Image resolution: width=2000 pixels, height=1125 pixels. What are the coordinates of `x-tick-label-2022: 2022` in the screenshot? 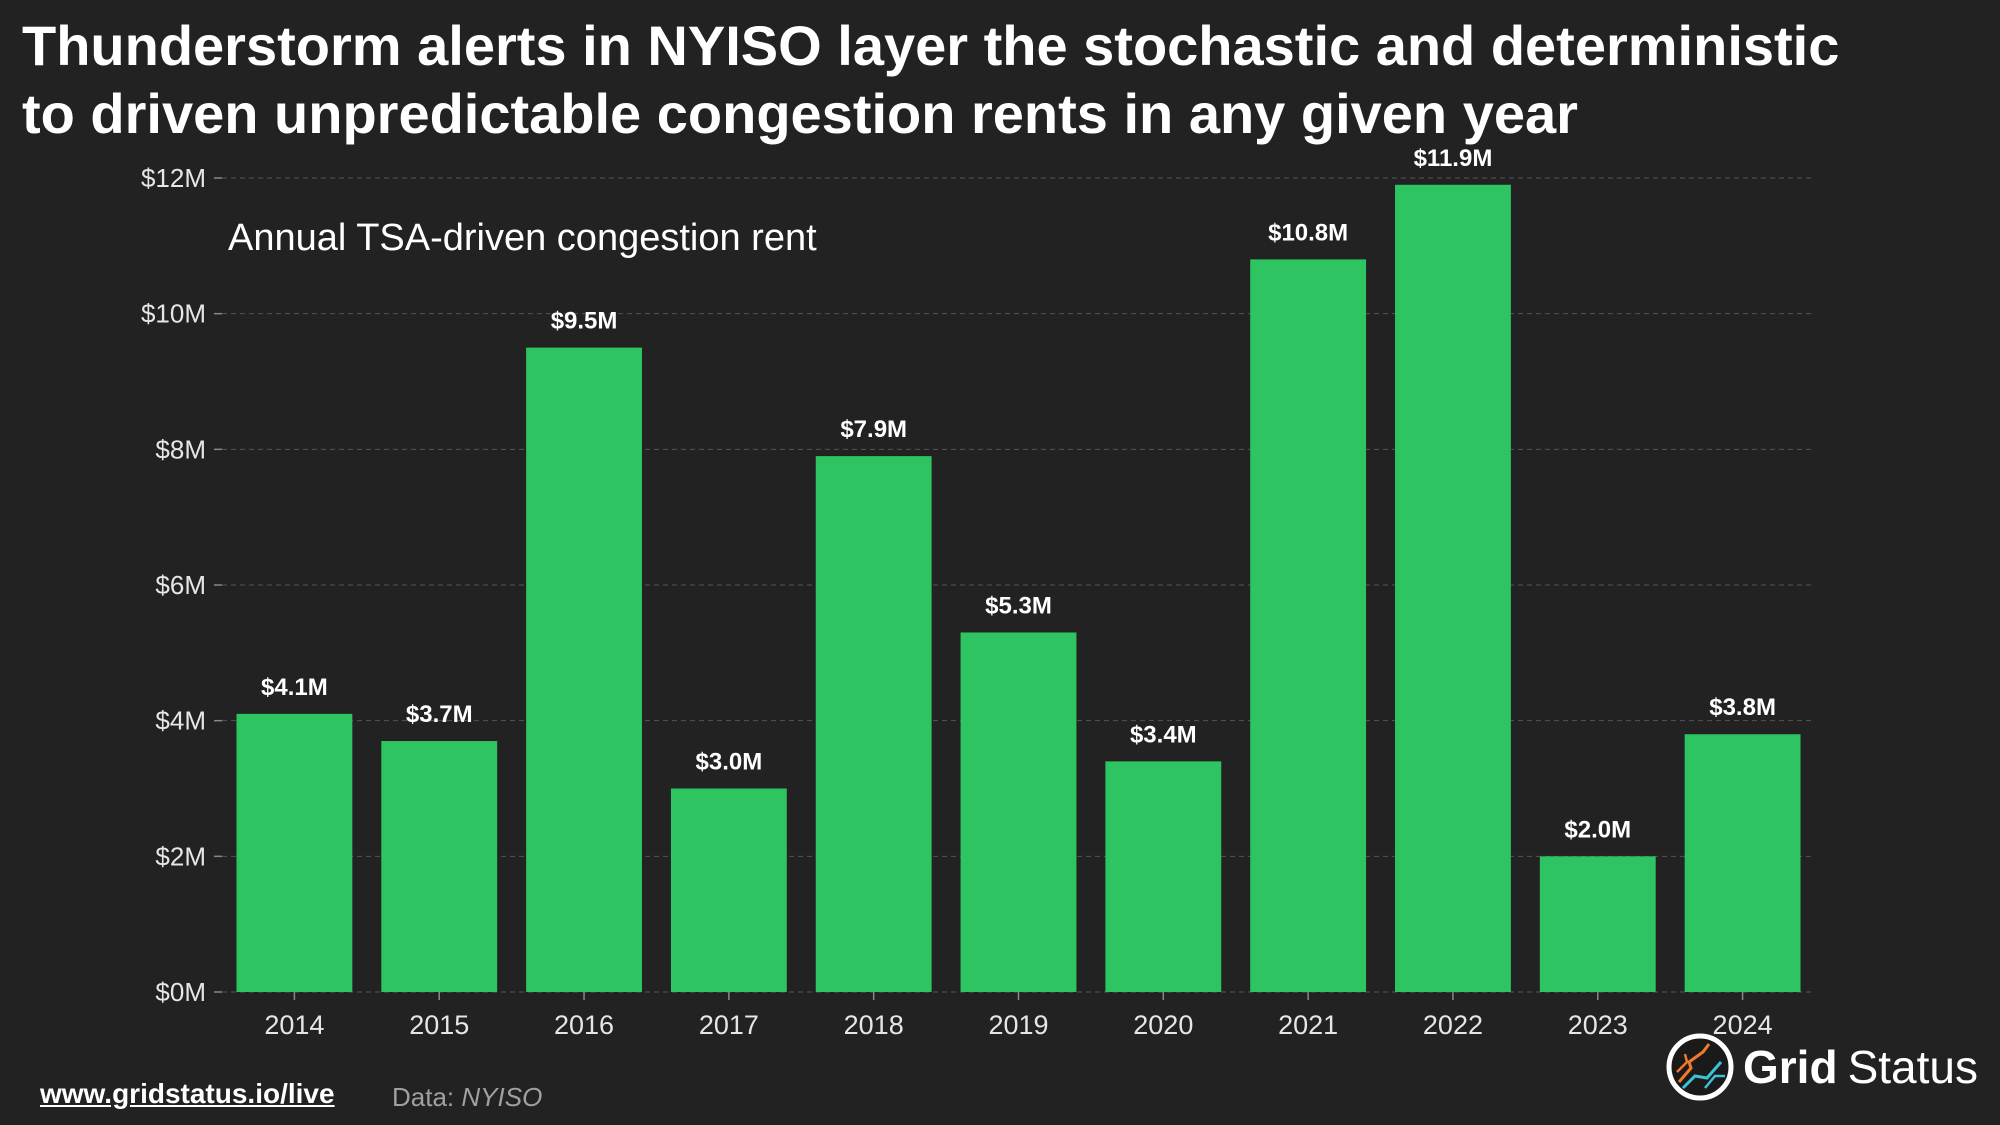 It's located at (1453, 1025).